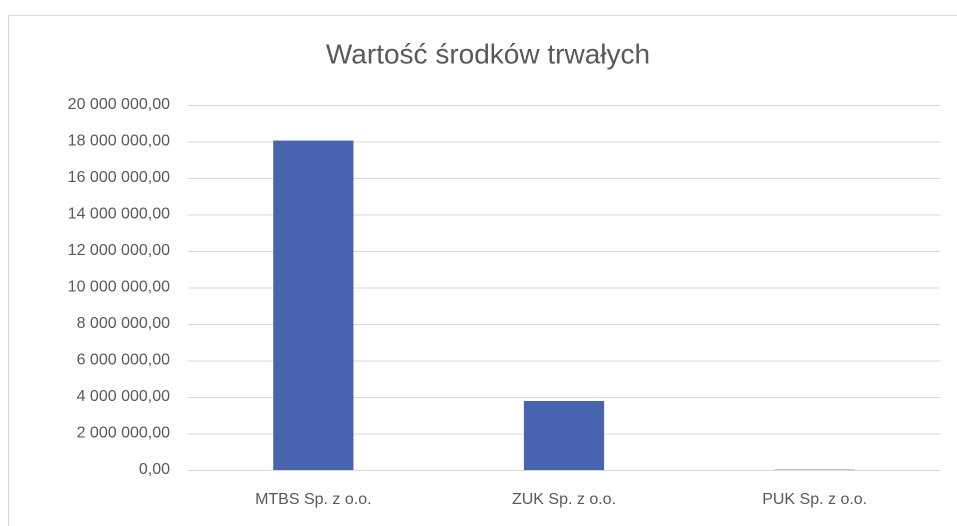 The image size is (957, 526). Describe the element at coordinates (119, 104) in the screenshot. I see `y-tick-label: 20 000 000,00` at that location.